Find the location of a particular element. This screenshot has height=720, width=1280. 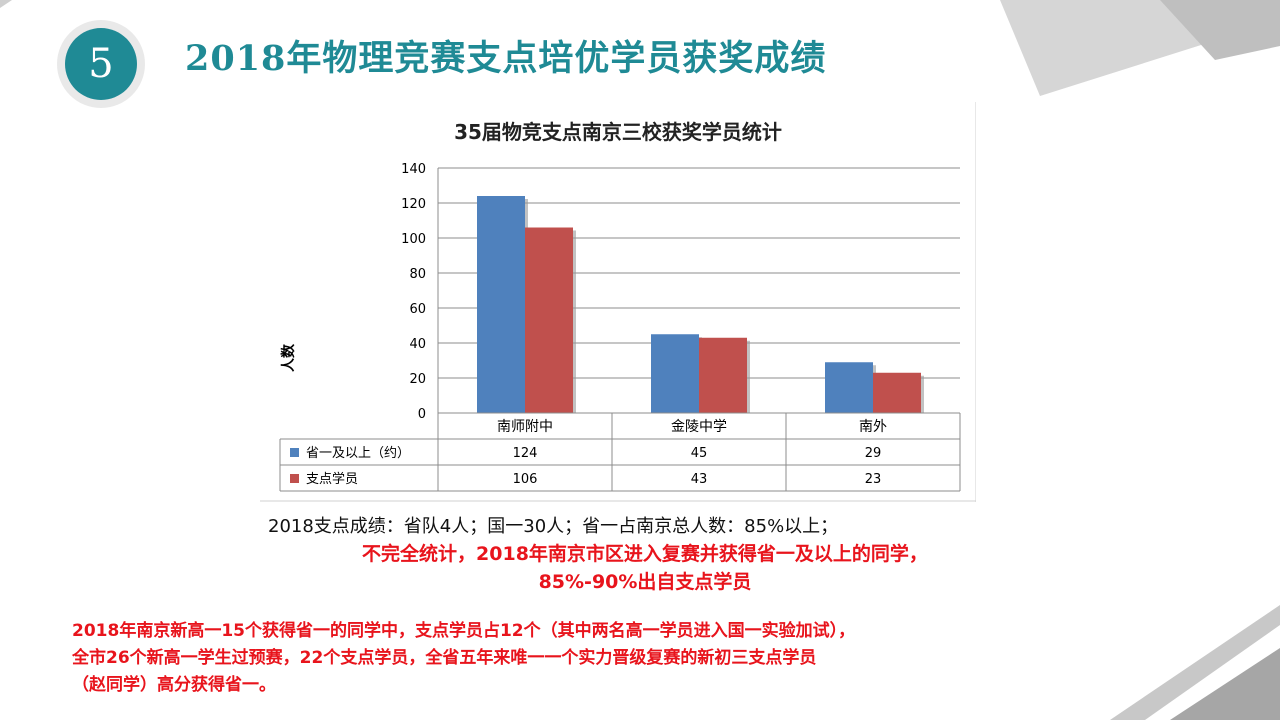

y-tick-label: 140 is located at coordinates (413, 169).